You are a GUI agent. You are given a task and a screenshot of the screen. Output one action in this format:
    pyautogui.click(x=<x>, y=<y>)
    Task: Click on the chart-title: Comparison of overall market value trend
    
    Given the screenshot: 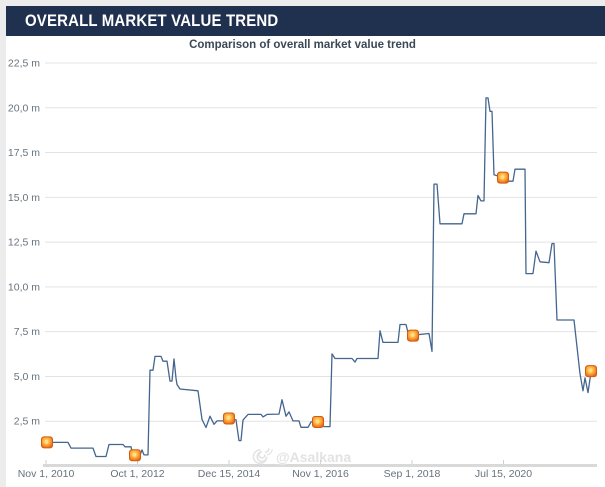 What is the action you would take?
    pyautogui.click(x=302, y=45)
    